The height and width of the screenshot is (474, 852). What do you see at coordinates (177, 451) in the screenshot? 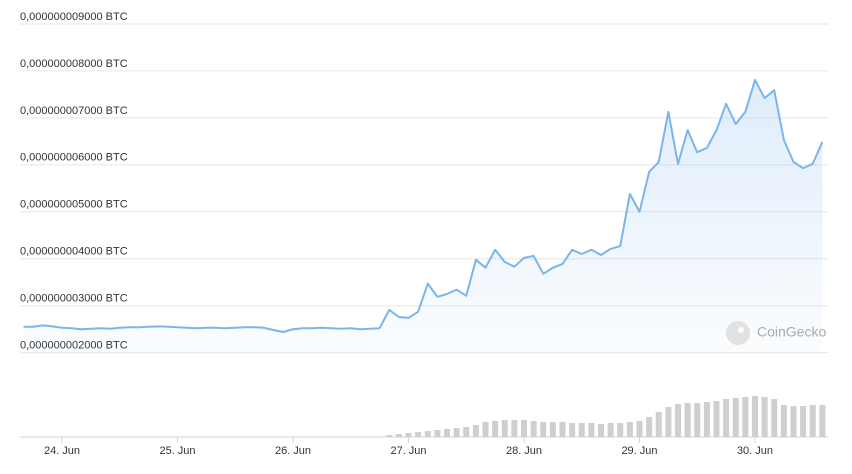
I see `x-tick-label: 25. Jun` at bounding box center [177, 451].